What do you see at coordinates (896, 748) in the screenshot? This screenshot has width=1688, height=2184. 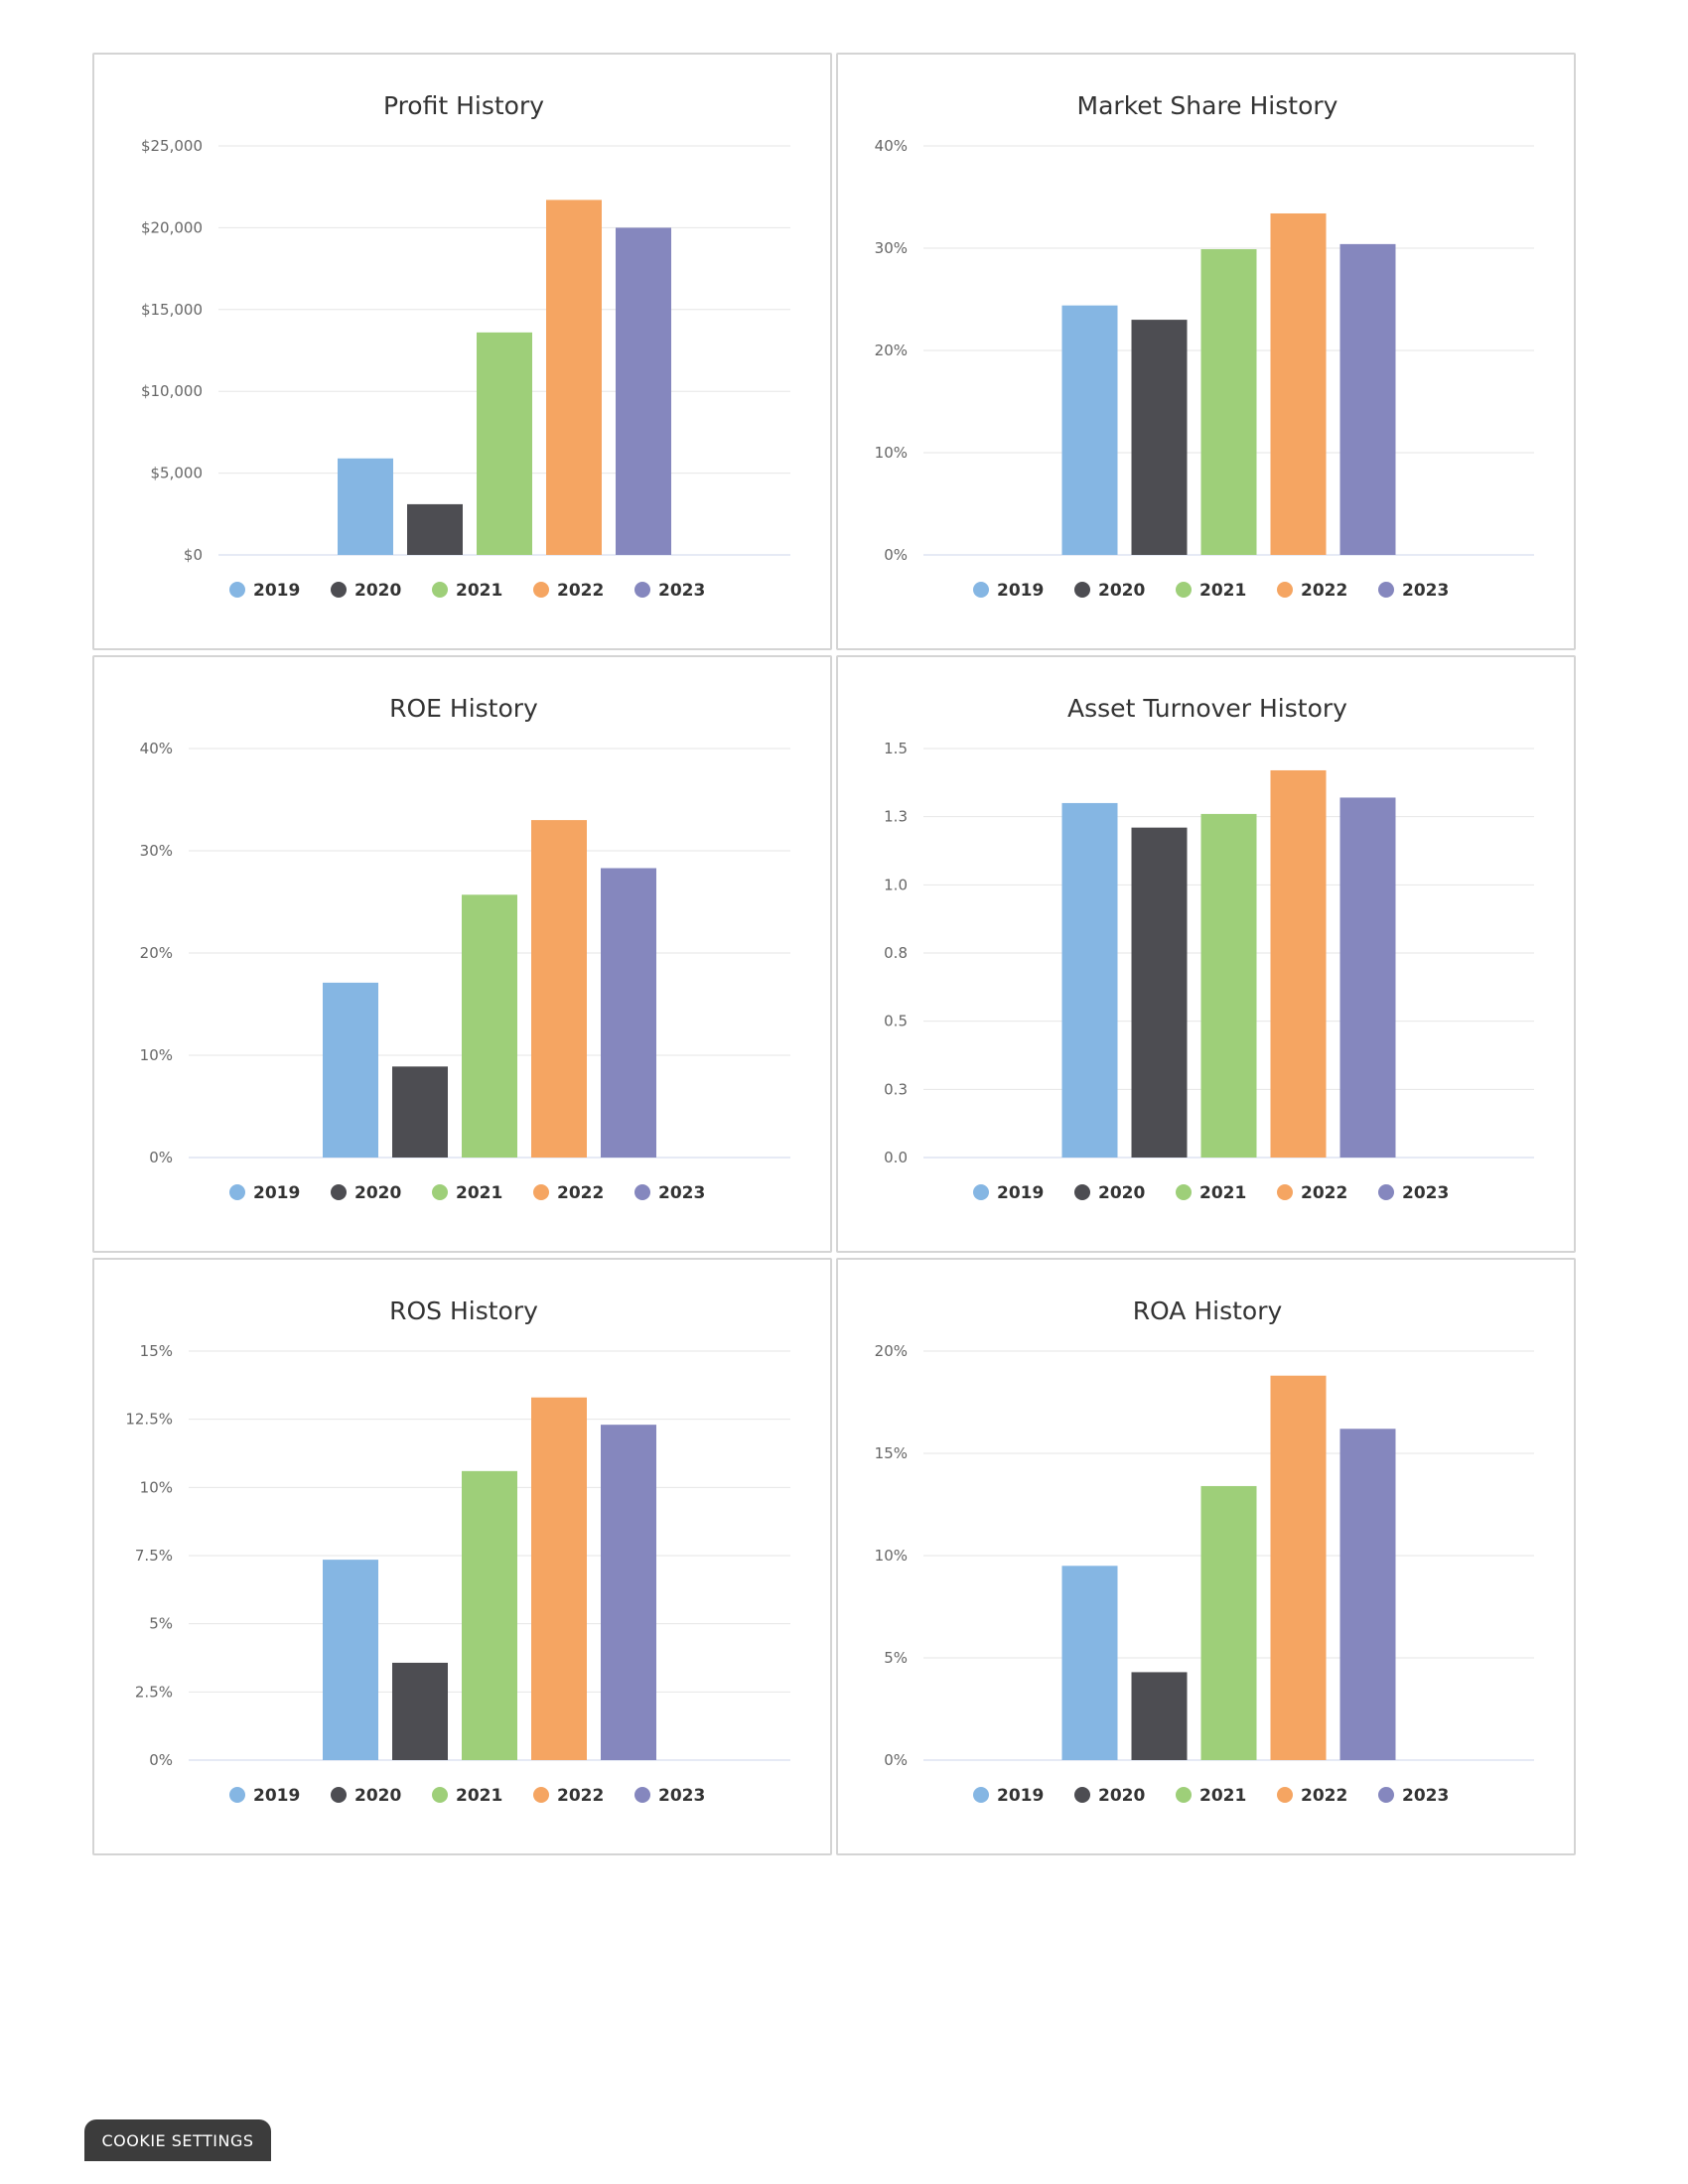 I see `y-tick-label: 1.5` at bounding box center [896, 748].